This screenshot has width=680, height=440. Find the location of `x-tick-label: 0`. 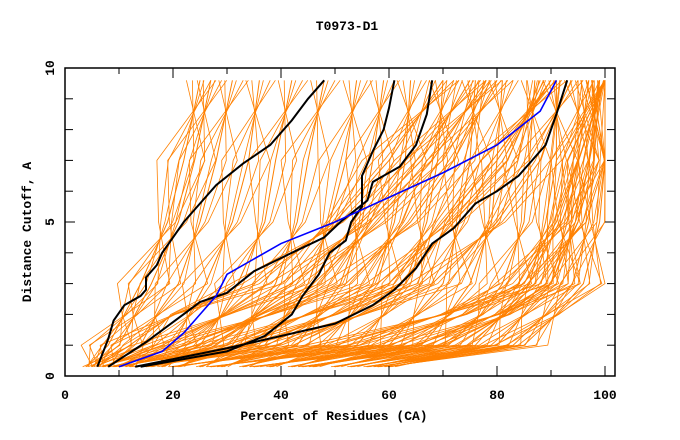

x-tick-label: 0 is located at coordinates (65, 395).